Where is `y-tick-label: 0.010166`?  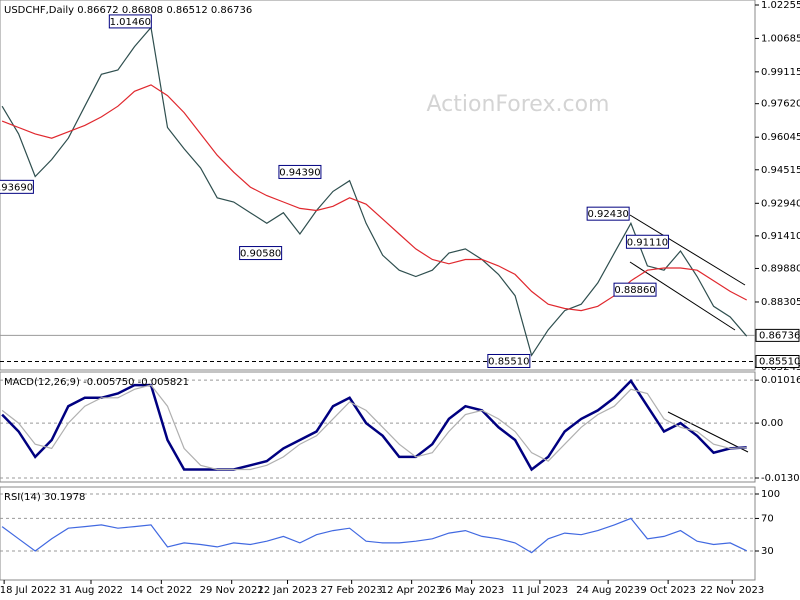 y-tick-label: 0.010166 is located at coordinates (780, 380).